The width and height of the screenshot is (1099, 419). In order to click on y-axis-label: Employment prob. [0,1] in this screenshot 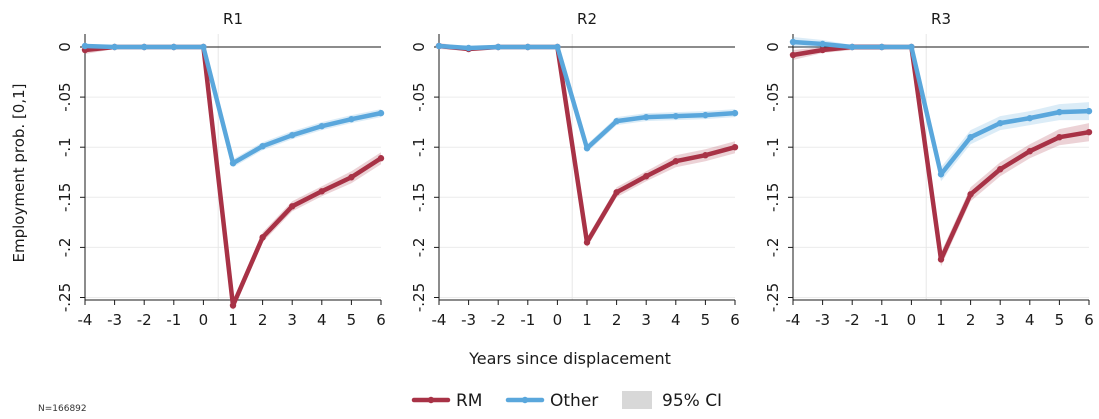, I will do `click(19, 173)`.